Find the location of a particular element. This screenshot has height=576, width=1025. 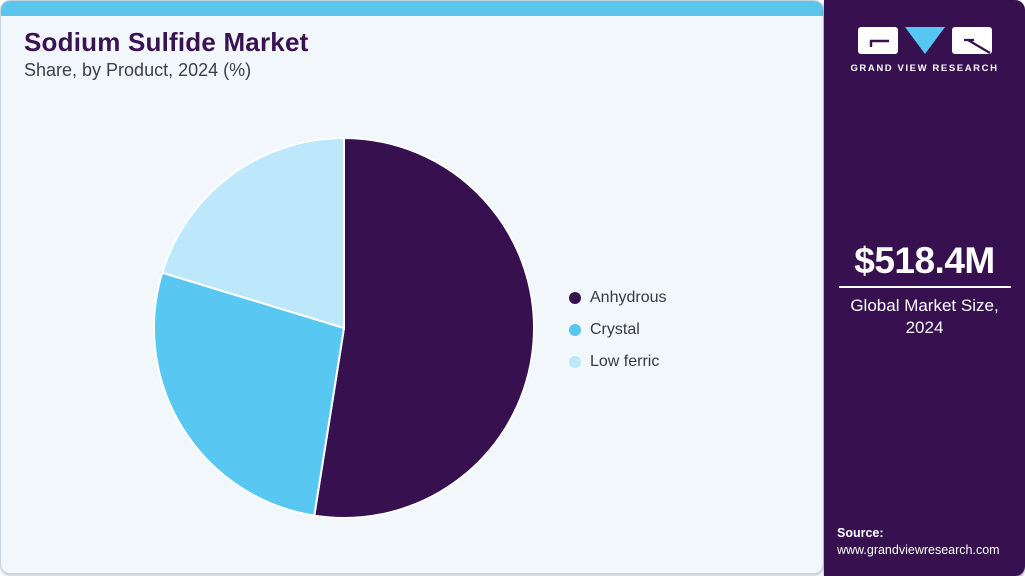

market-size-block: $518.4M Global Market Size, 2024 is located at coordinates (924, 289).